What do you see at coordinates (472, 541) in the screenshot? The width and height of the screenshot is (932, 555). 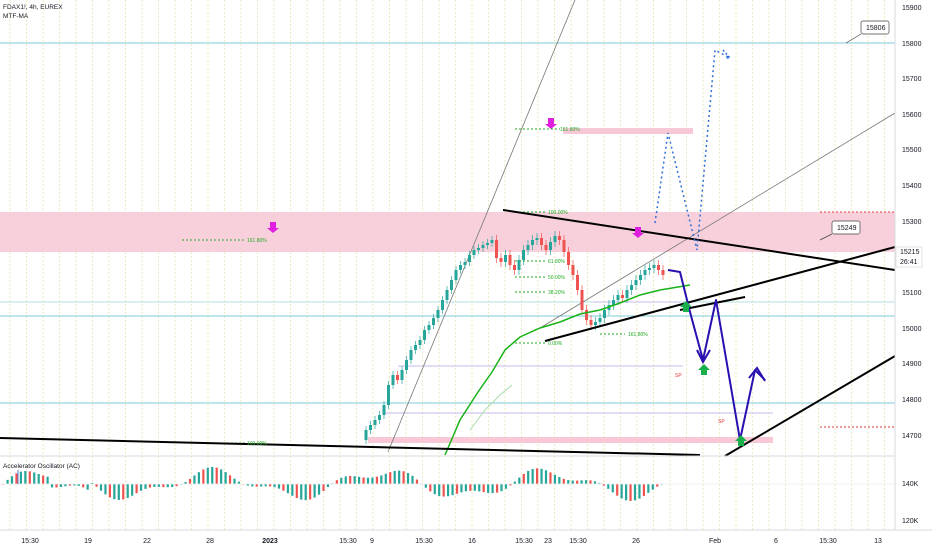 I see `time-tick: 16` at bounding box center [472, 541].